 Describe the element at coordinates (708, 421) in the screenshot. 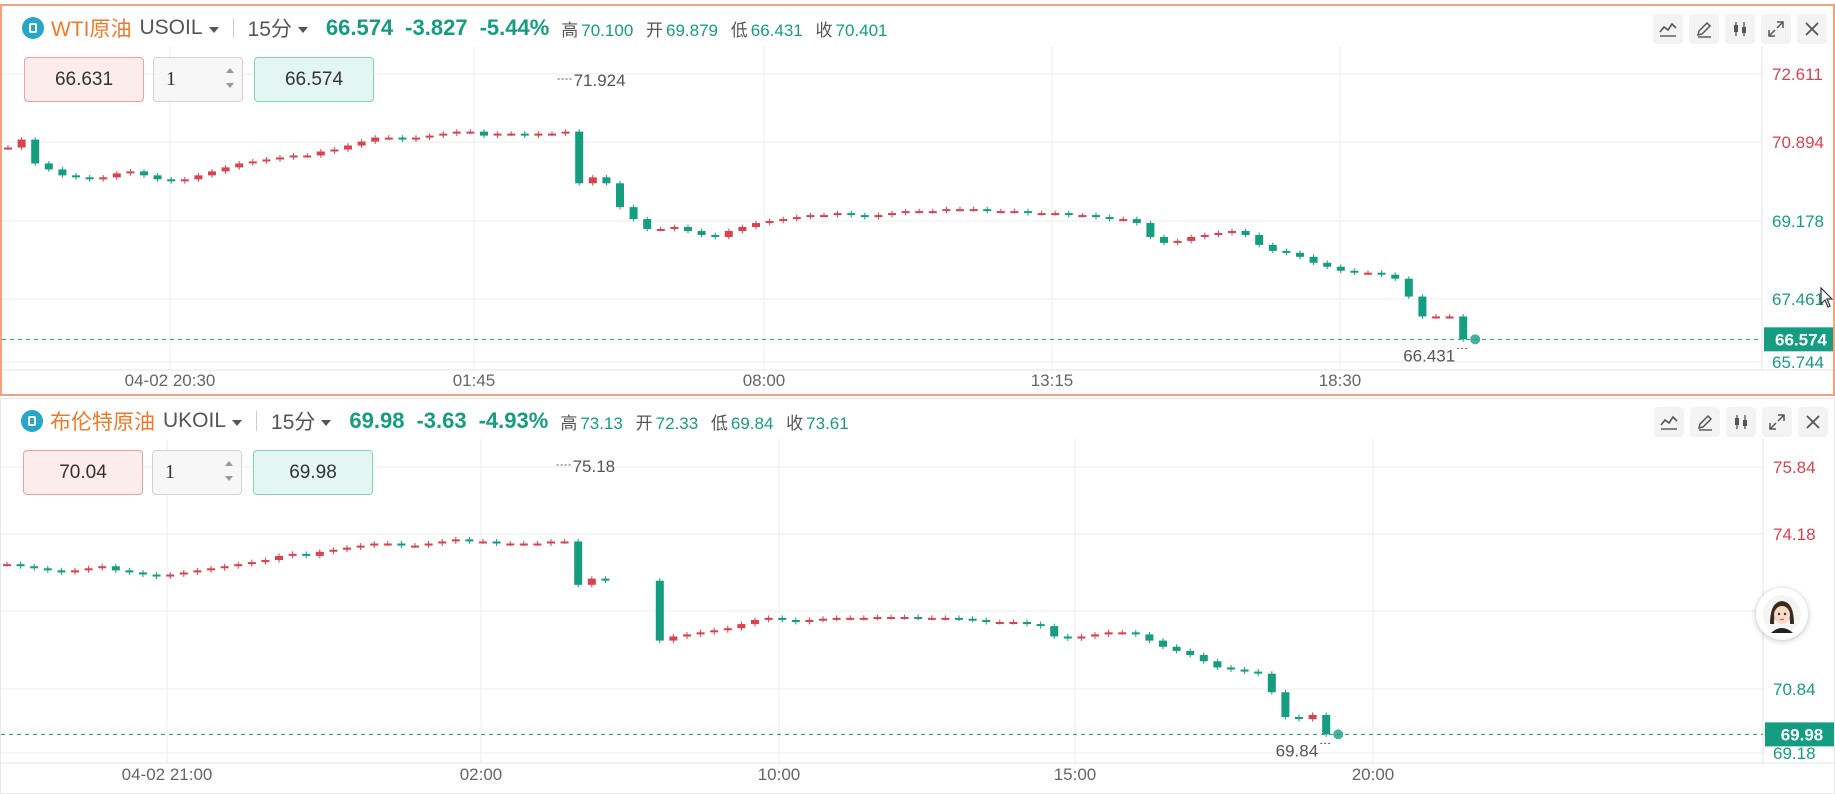

I see `ohlc-summary: 高 73.13 开 72.33 低 69.84 收 73.61` at that location.